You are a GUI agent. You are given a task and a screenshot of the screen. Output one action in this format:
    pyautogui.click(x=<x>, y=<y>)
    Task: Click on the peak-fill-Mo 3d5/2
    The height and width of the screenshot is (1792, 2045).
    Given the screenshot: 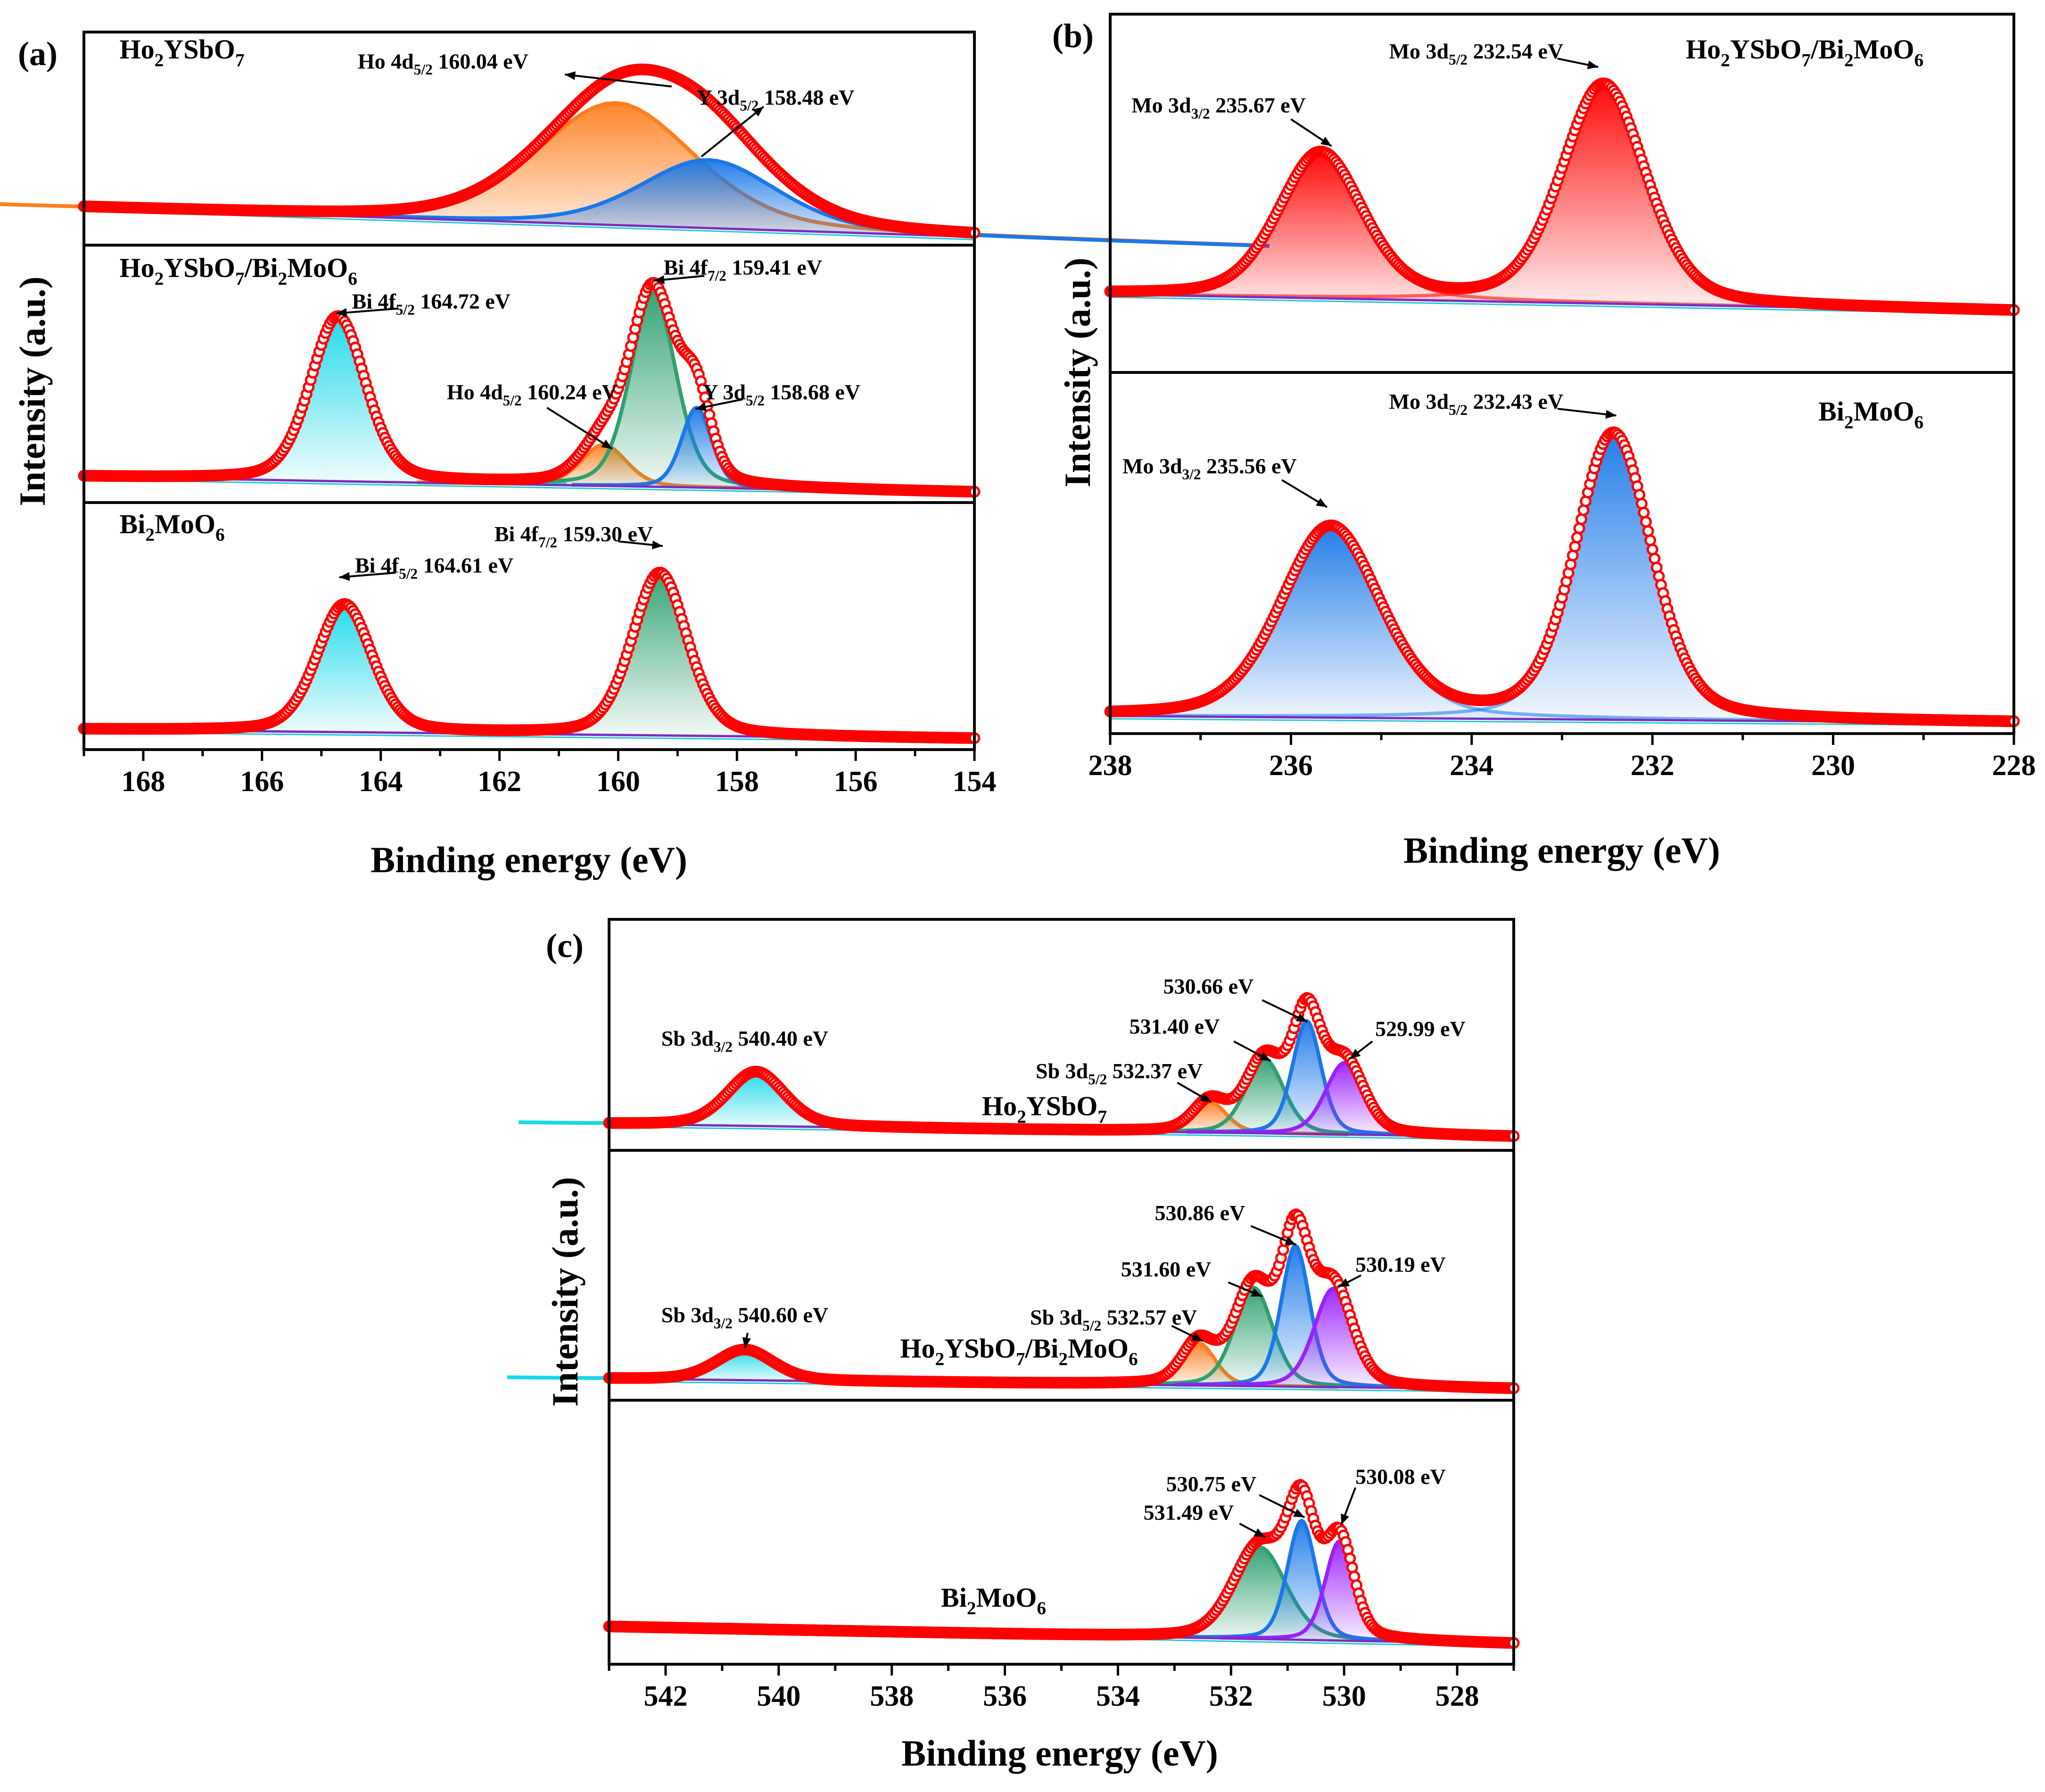 What is the action you would take?
    pyautogui.click(x=1562, y=198)
    